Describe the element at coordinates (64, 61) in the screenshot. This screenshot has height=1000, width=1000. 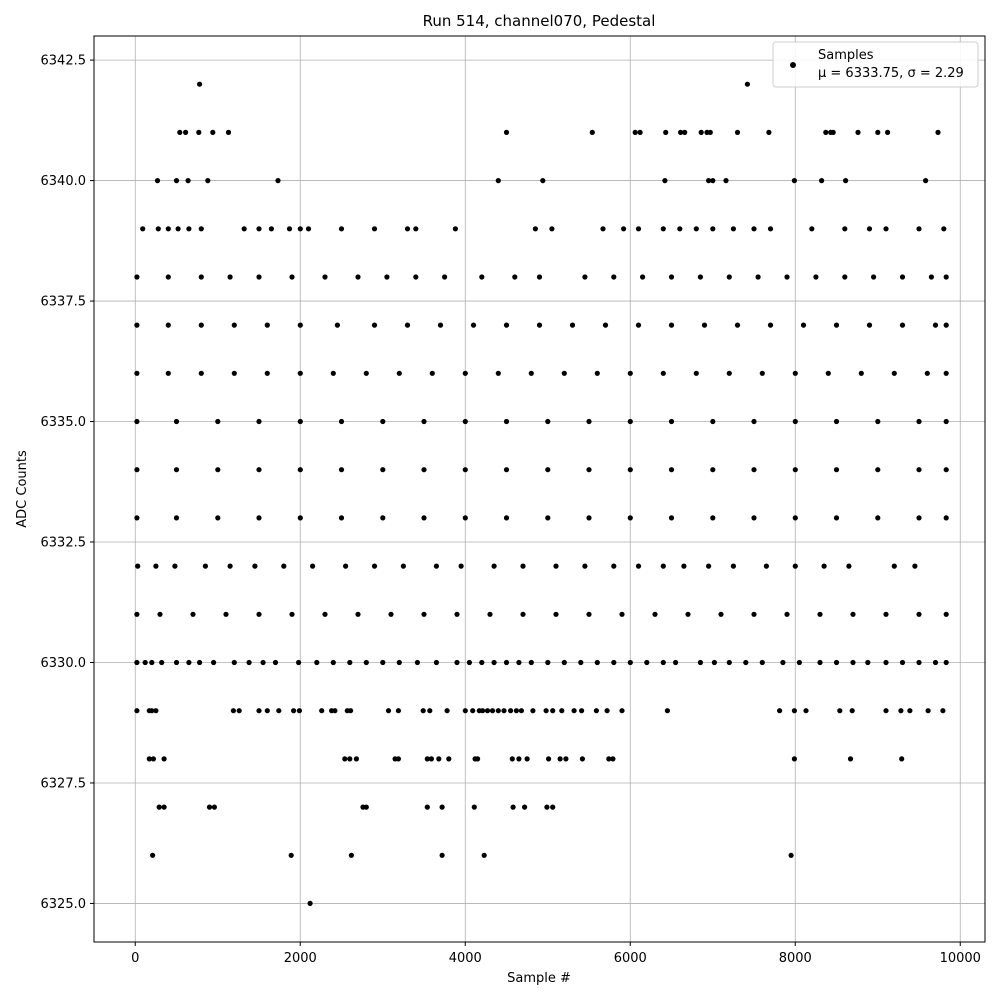
I see `y-tick-label: 6342.5` at that location.